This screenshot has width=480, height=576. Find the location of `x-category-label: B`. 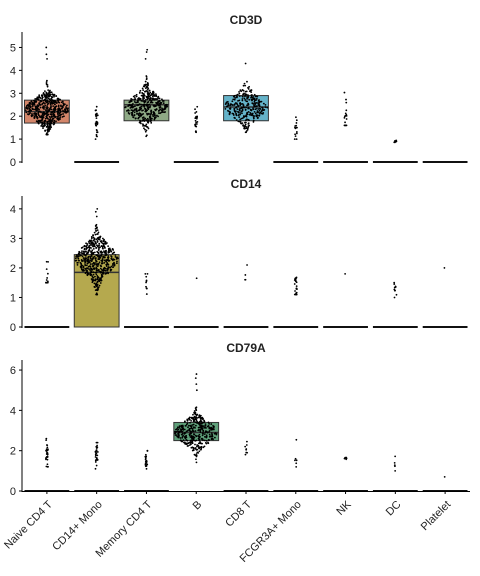

x-category-label: B is located at coordinates (198, 506).